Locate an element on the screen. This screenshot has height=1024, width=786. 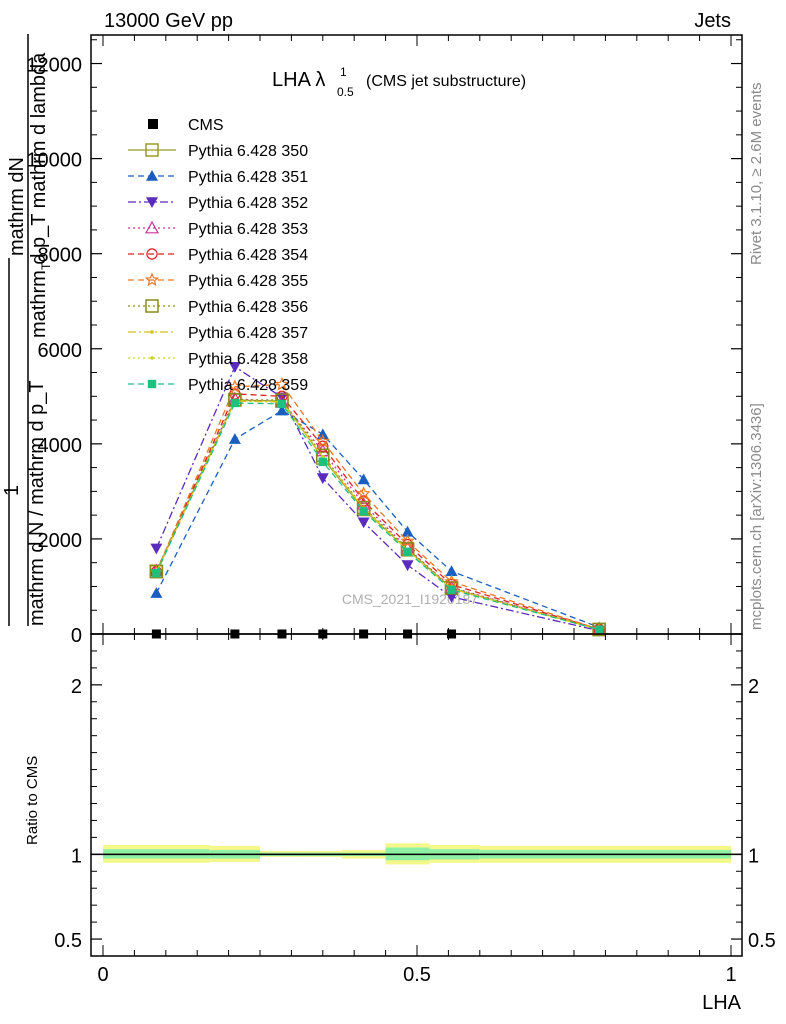
legend-label: Pythia 6.428 355 is located at coordinates (248, 281).